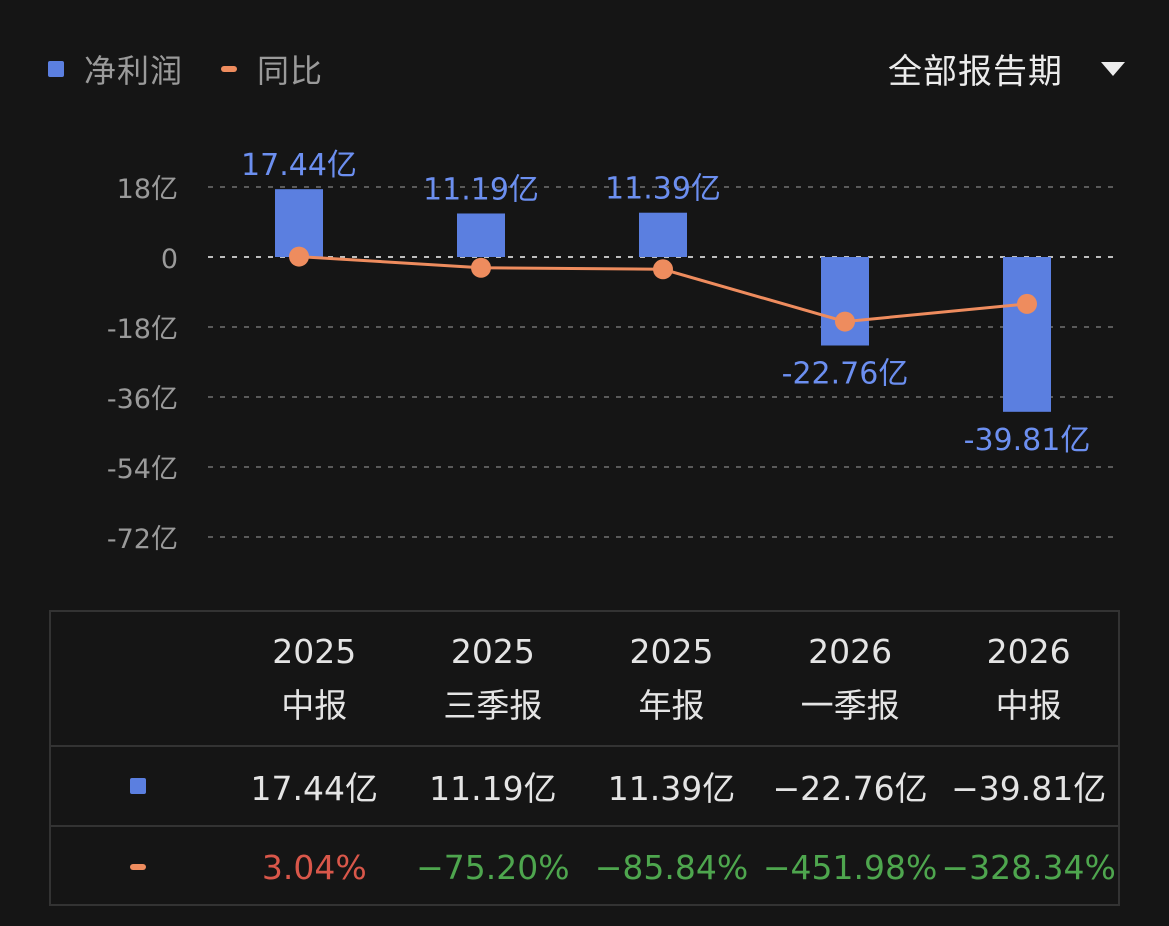  Describe the element at coordinates (299, 165) in the screenshot. I see `bar-value-label: 17.44亿` at that location.